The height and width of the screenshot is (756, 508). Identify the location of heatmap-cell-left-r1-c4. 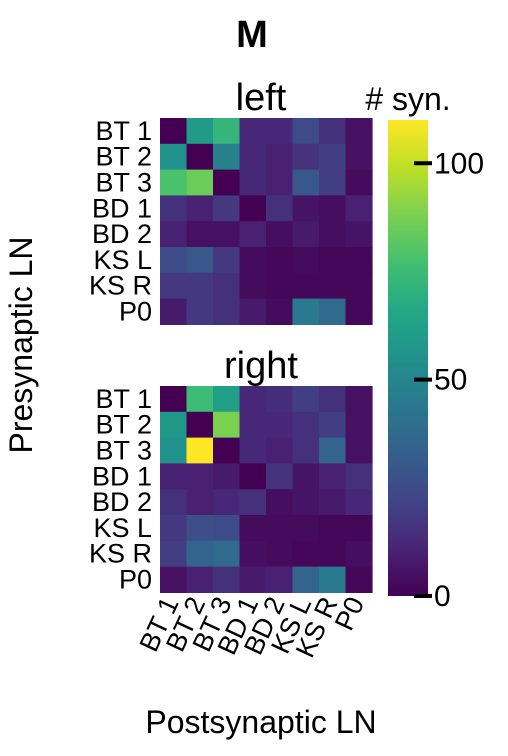
(280, 157).